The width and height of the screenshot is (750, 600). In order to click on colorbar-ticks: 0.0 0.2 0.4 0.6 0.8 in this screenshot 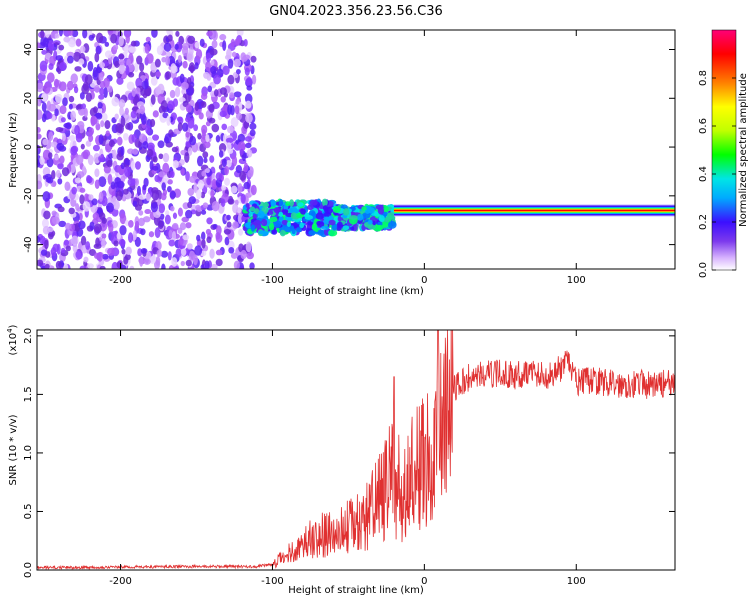, I will do `click(717, 174)`.